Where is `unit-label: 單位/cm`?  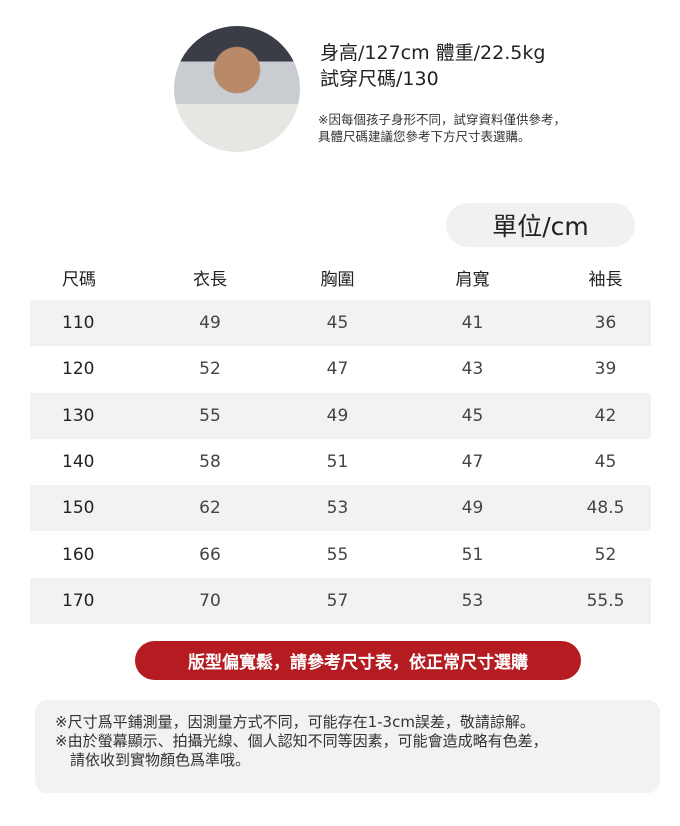 unit-label: 單位/cm is located at coordinates (540, 225).